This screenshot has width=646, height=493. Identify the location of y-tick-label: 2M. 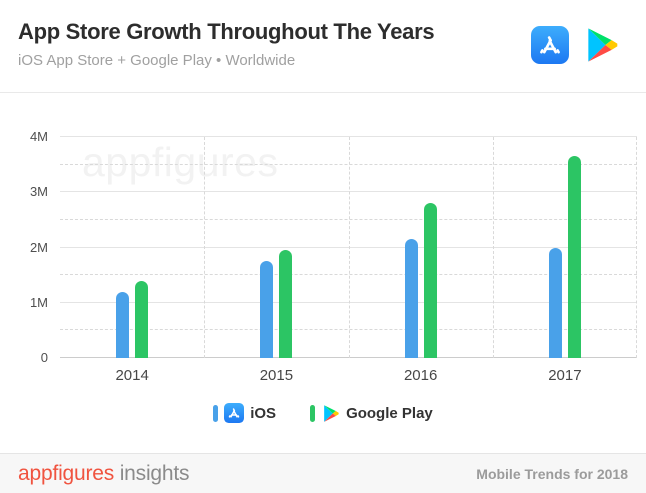
(38, 247).